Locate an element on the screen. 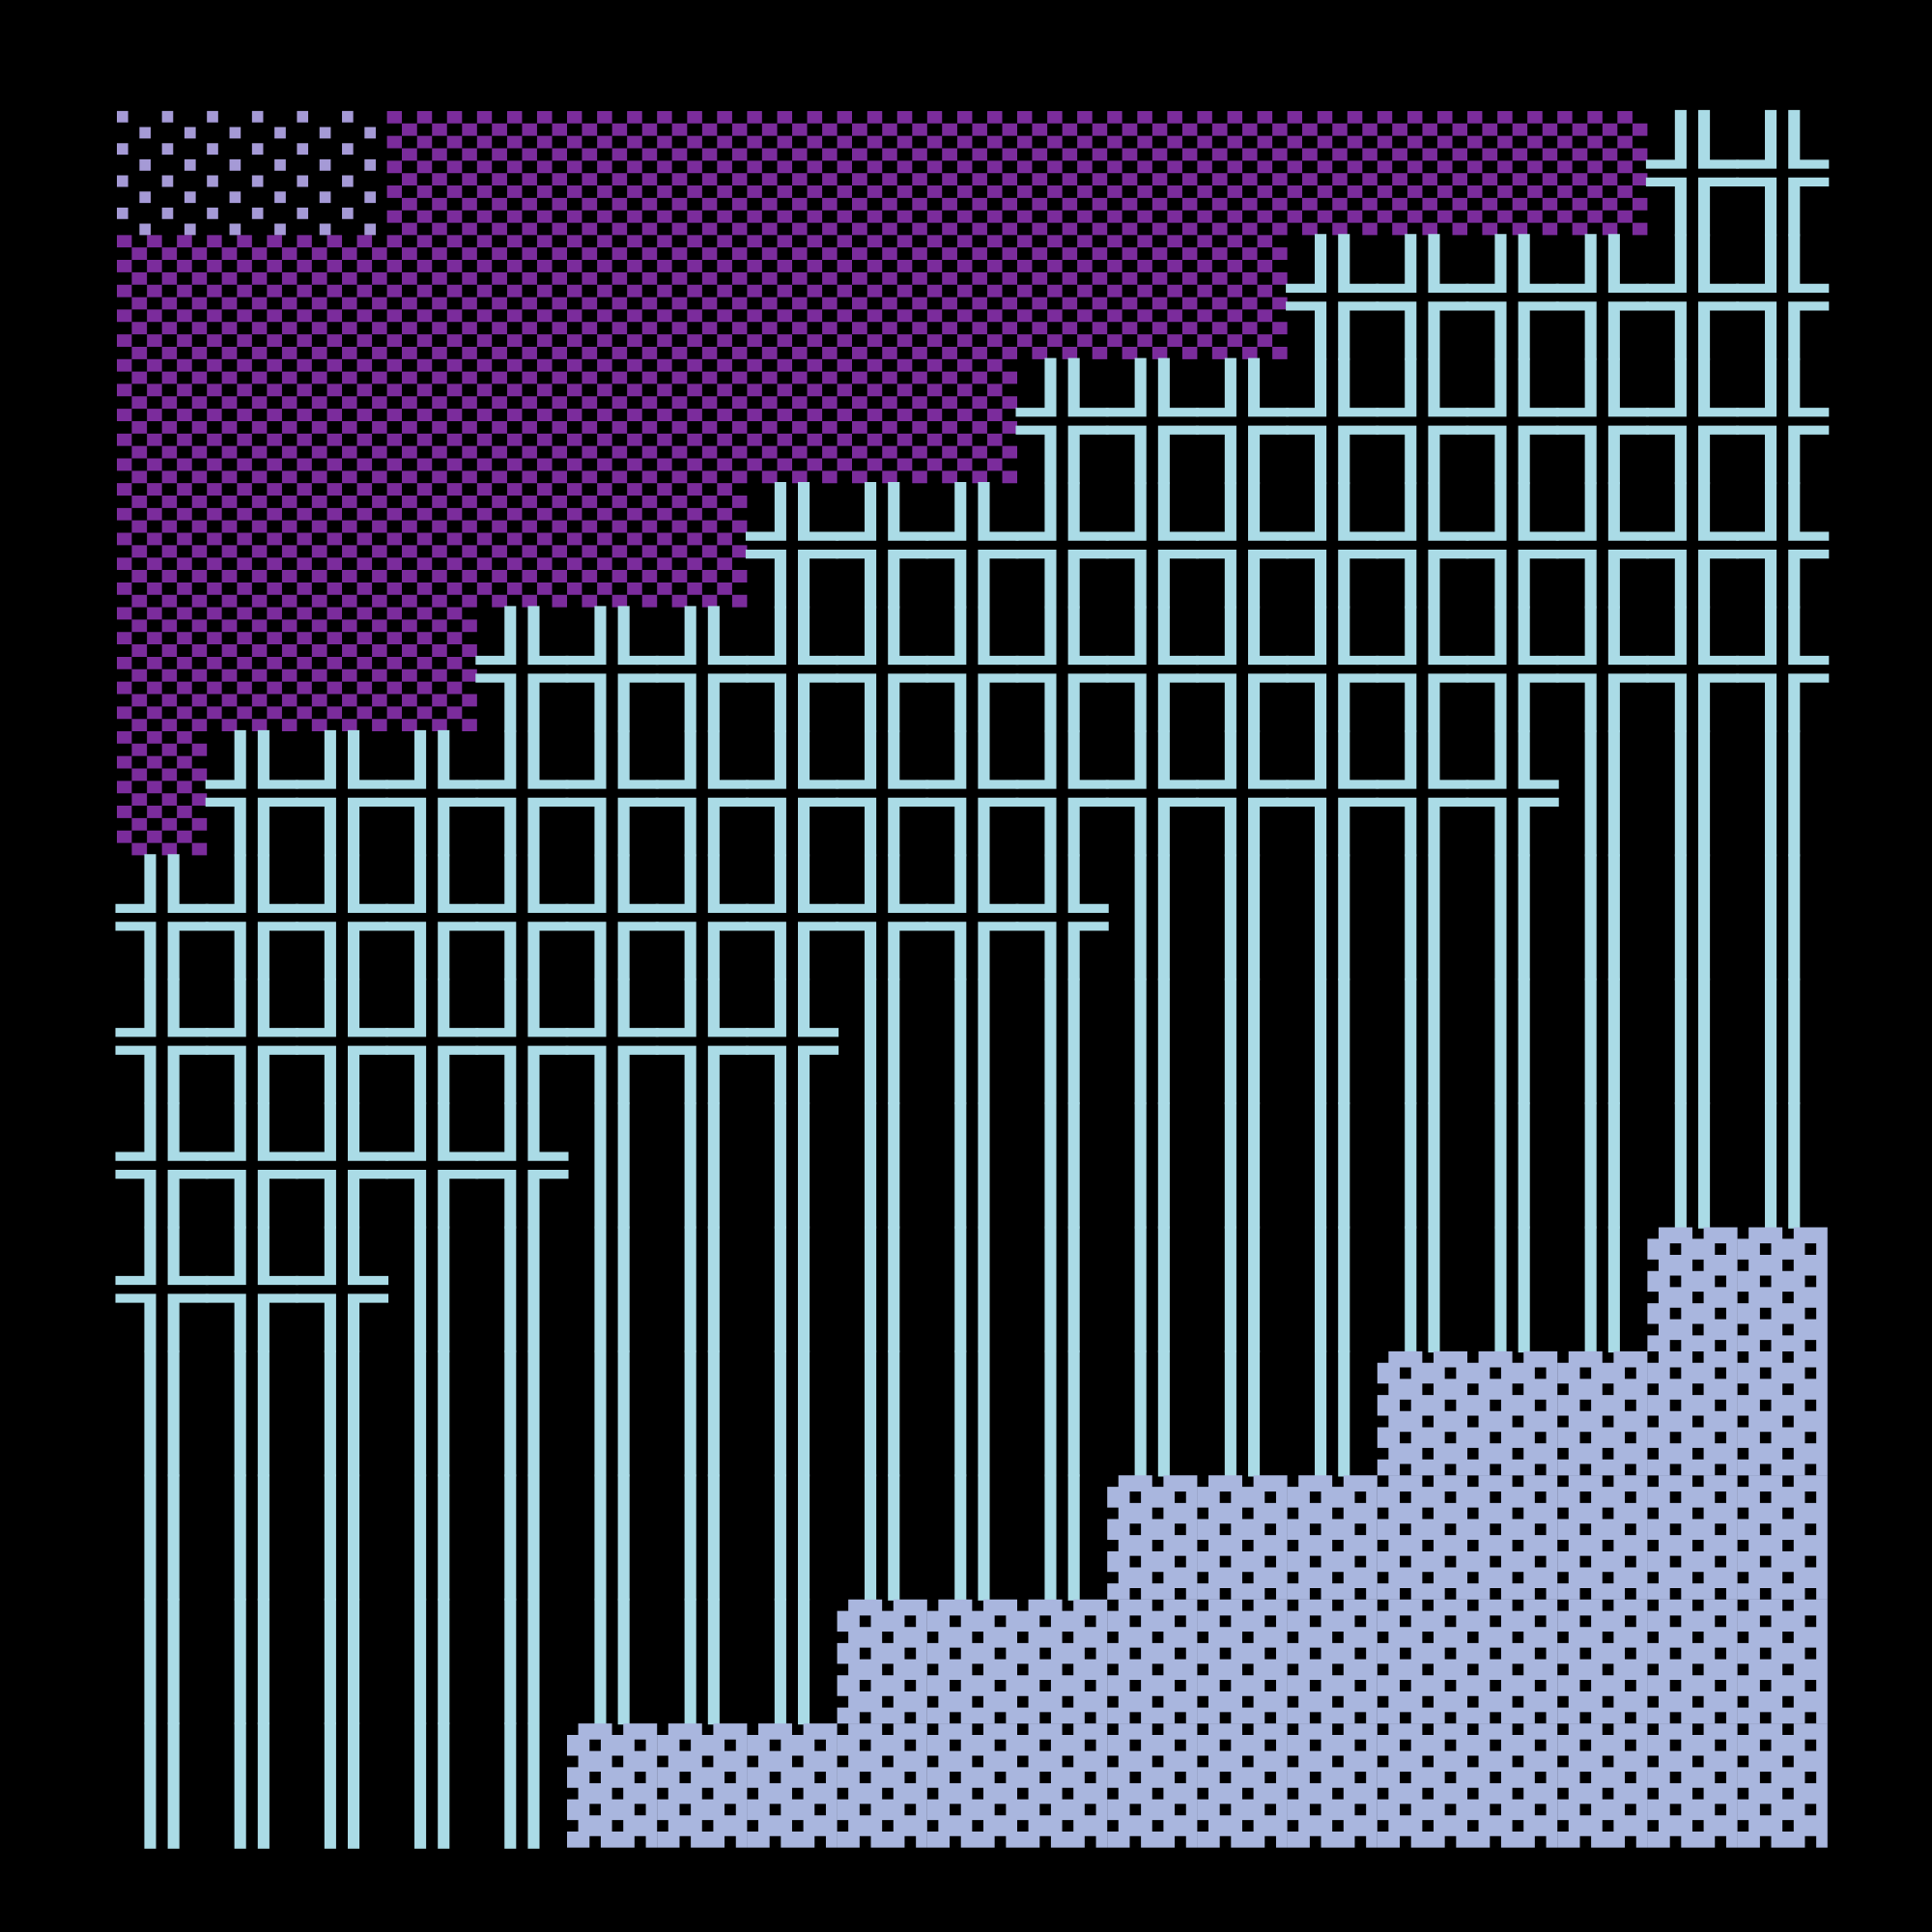 Image resolution: width=1932 pixels, height=1932 pixels. glyph: ░ is located at coordinates (252, 173).